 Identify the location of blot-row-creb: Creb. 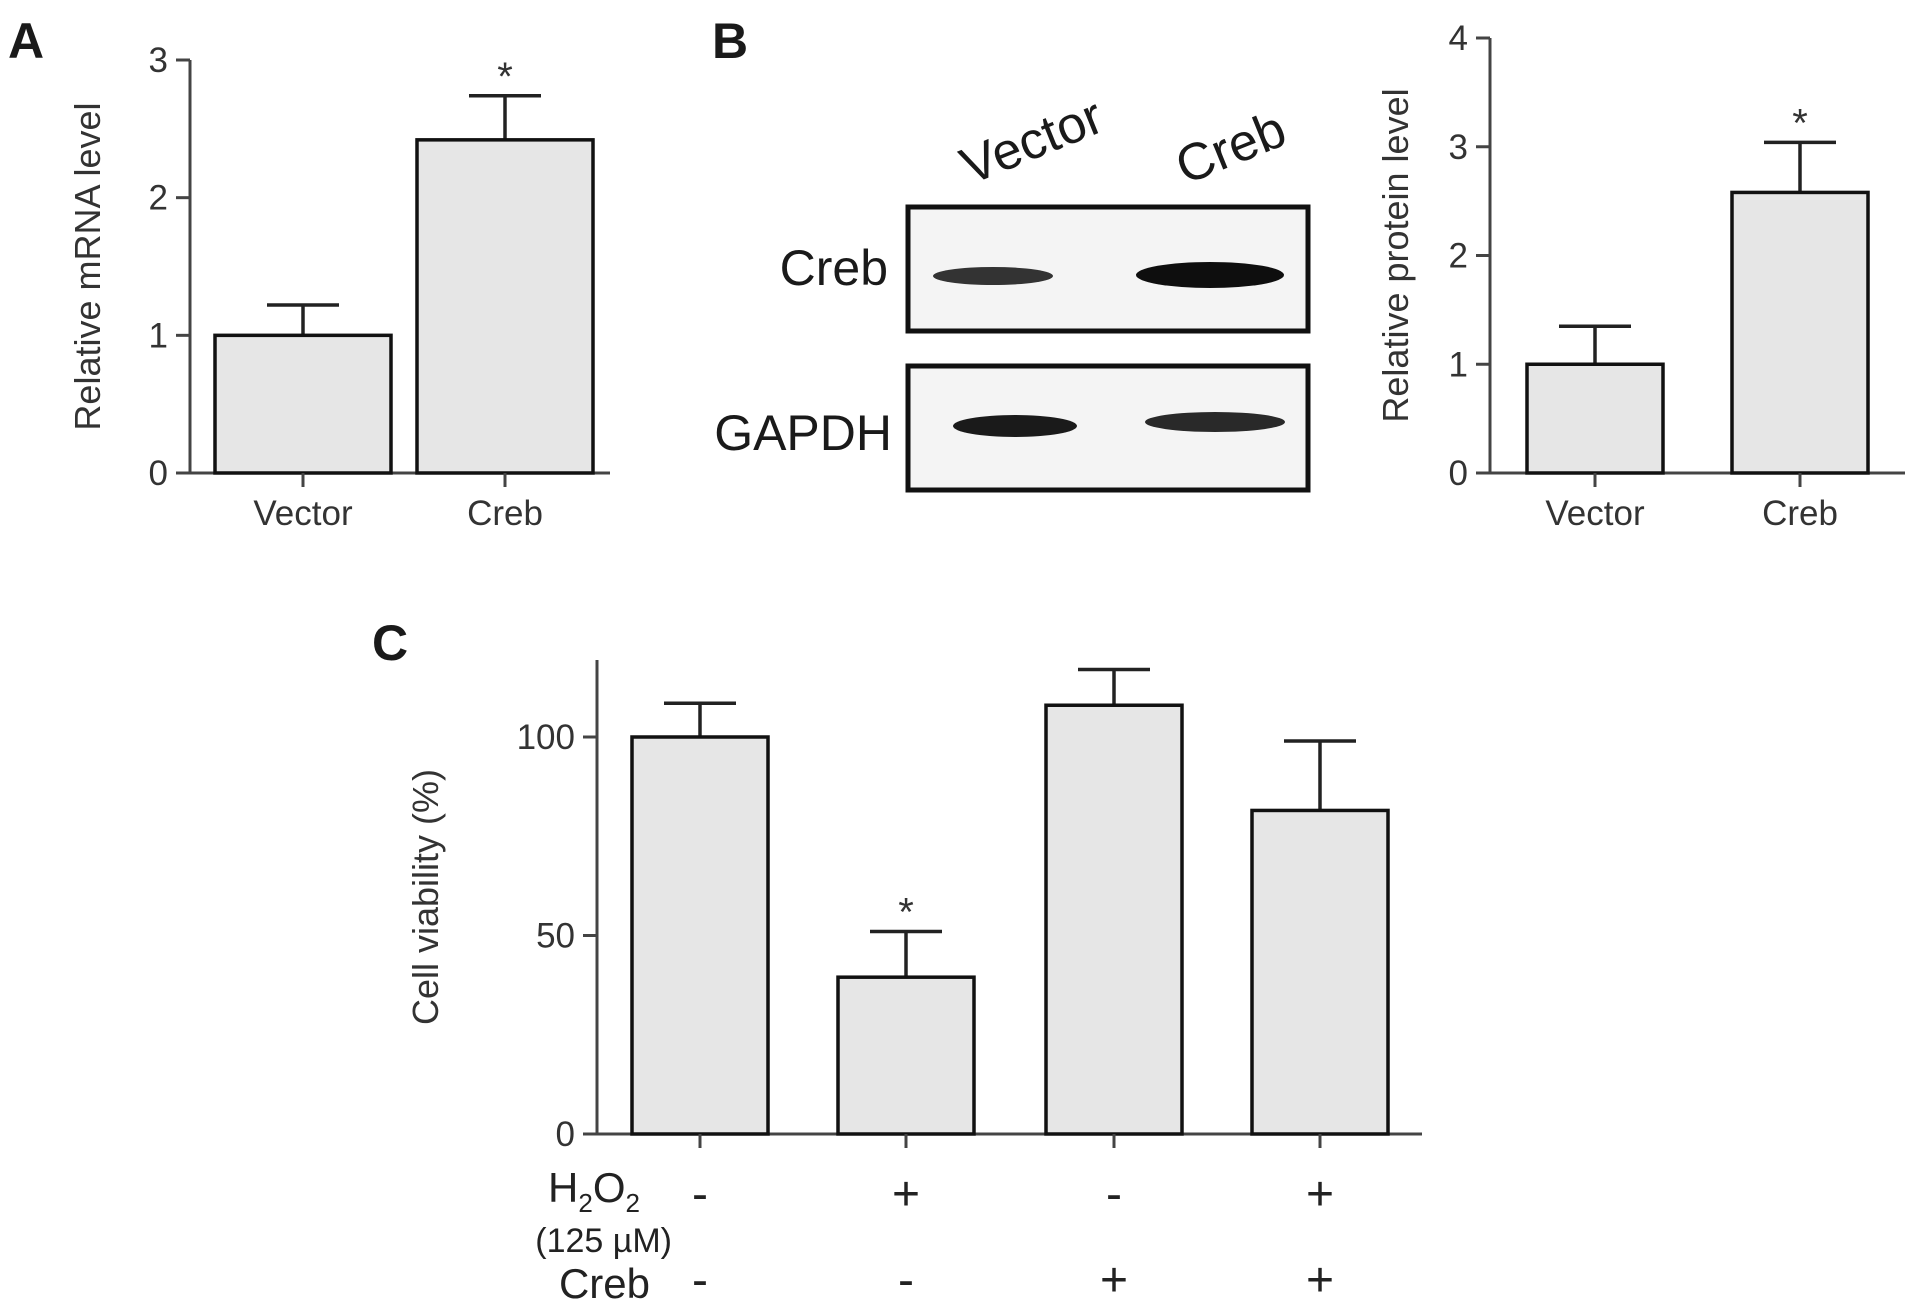
(834, 268).